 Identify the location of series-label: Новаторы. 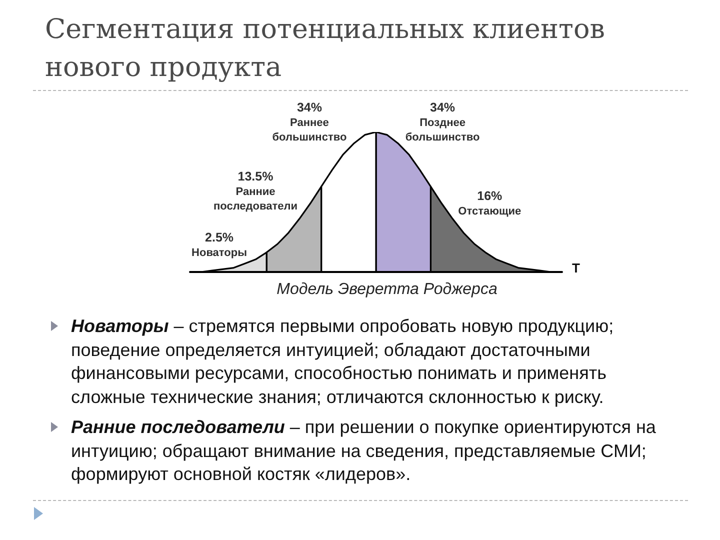
(220, 252).